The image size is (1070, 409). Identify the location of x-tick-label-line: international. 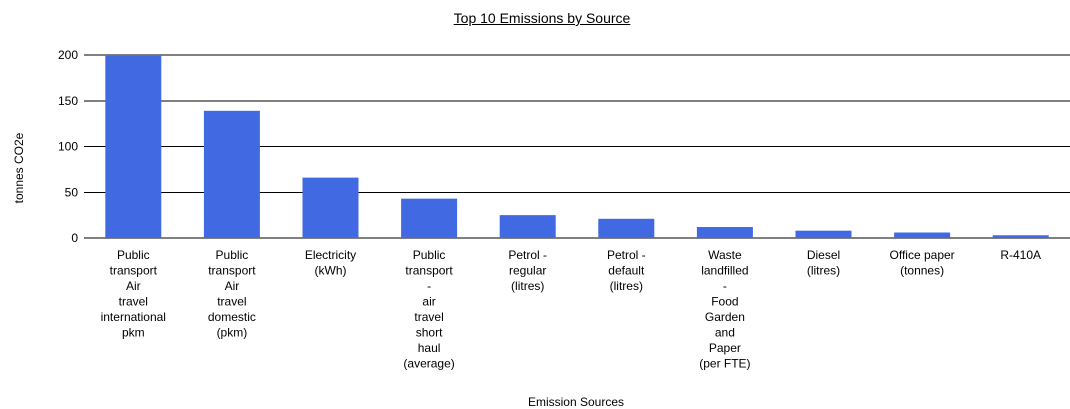
(133, 317).